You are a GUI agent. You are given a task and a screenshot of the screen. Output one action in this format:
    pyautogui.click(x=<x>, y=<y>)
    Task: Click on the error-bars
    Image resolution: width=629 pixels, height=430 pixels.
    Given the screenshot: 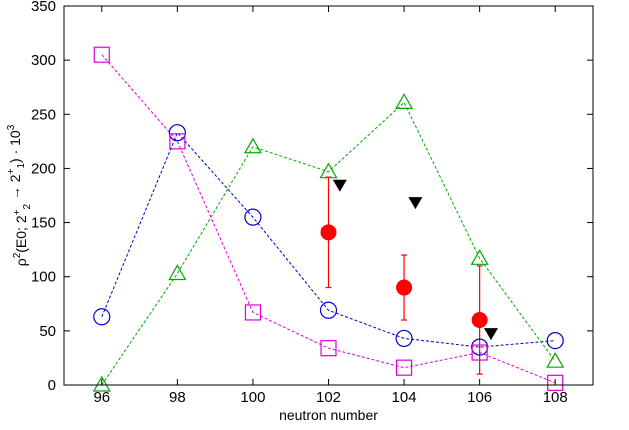 What is the action you would take?
    pyautogui.click(x=404, y=275)
    